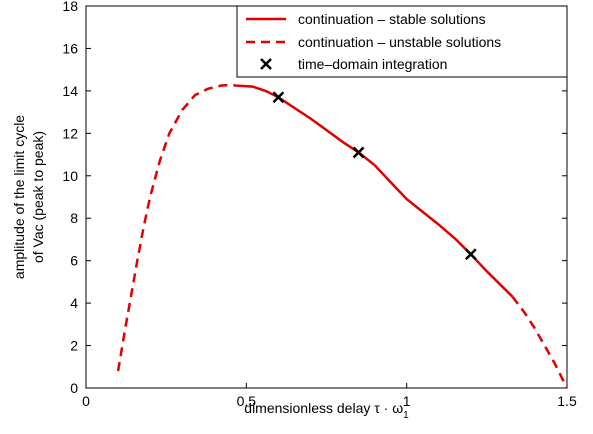 This screenshot has height=434, width=593. I want to click on x-tick-label: 0.5, so click(247, 401).